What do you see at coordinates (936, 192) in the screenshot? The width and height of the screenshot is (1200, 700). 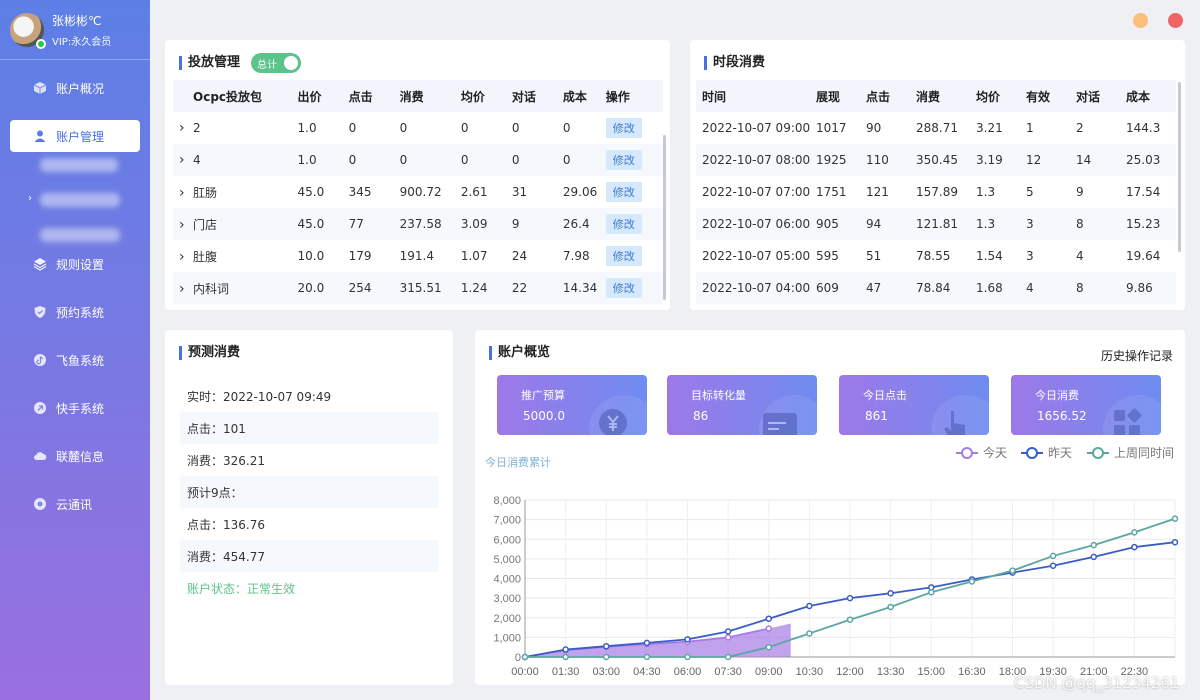 I see `table-row: 2022-10-07 07:00 1751 121 157.89 1.3 5 9 17.54` at bounding box center [936, 192].